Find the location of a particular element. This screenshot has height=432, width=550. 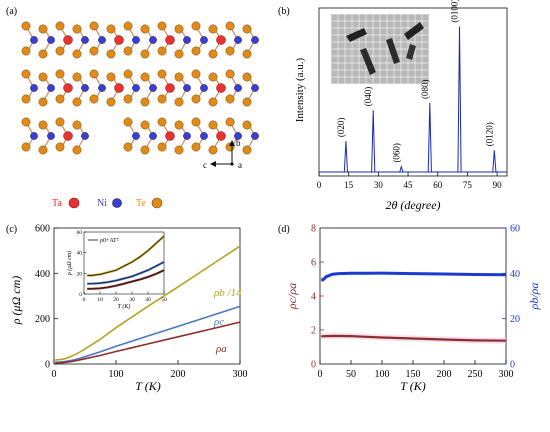

xrd-peak-label: (040) is located at coordinates (368, 97).